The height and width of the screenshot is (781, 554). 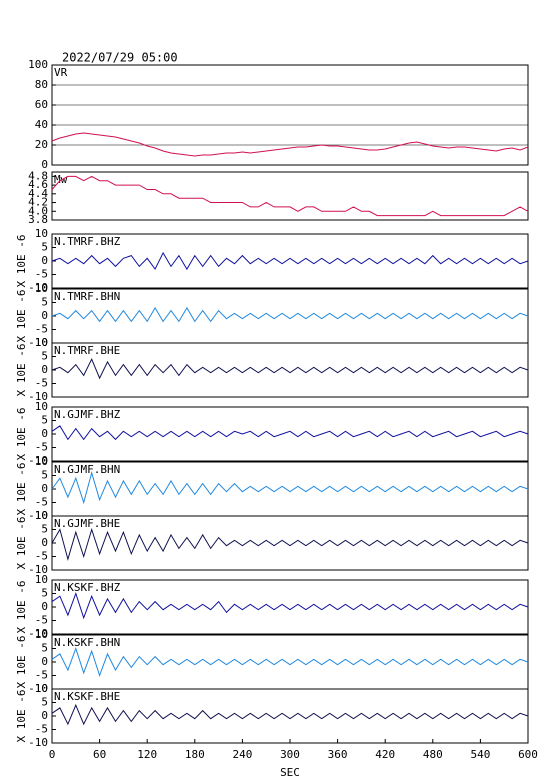 I want to click on y-tick-label: 60, so click(x=41, y=104).